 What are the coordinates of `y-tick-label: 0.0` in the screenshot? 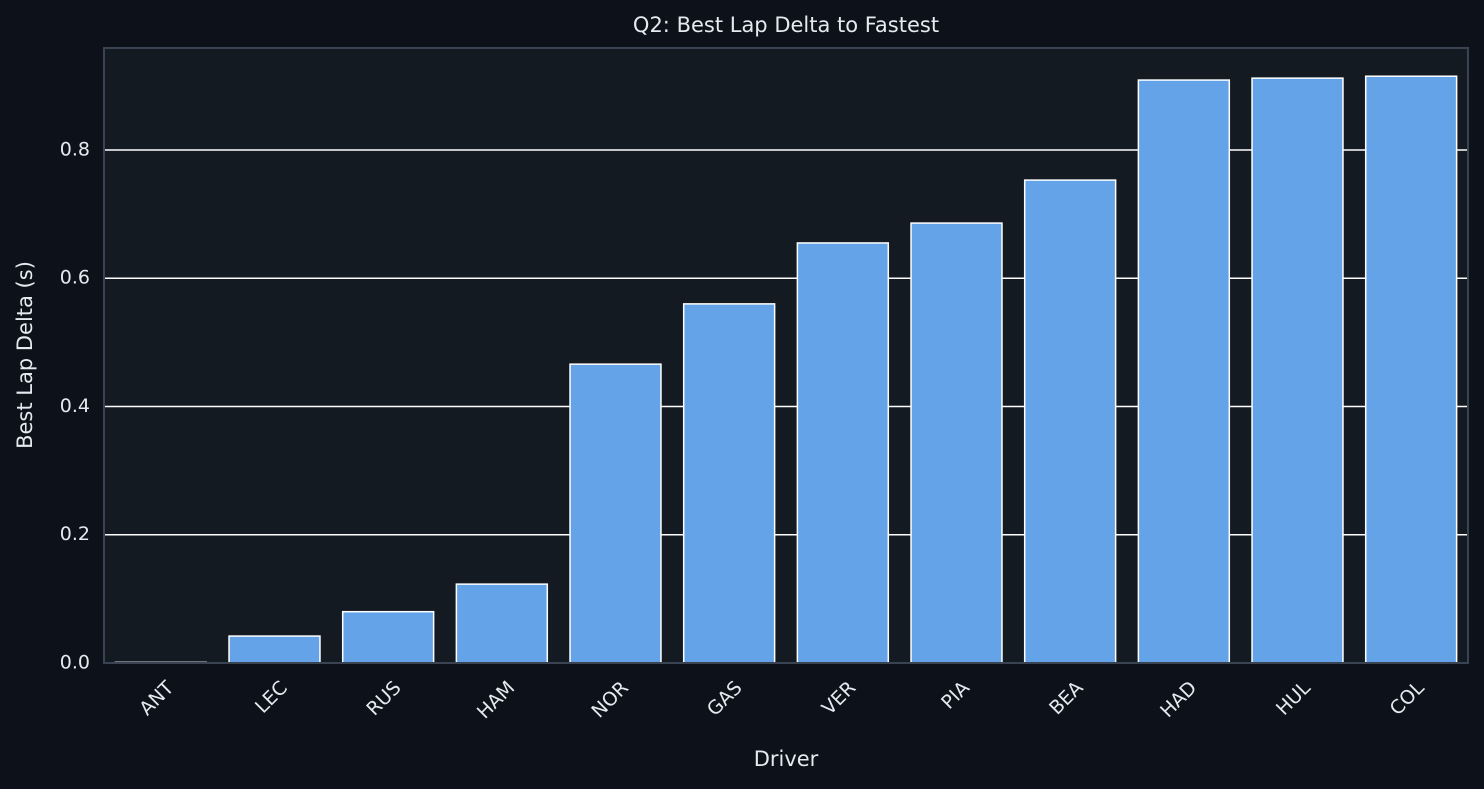 It's located at (75, 663).